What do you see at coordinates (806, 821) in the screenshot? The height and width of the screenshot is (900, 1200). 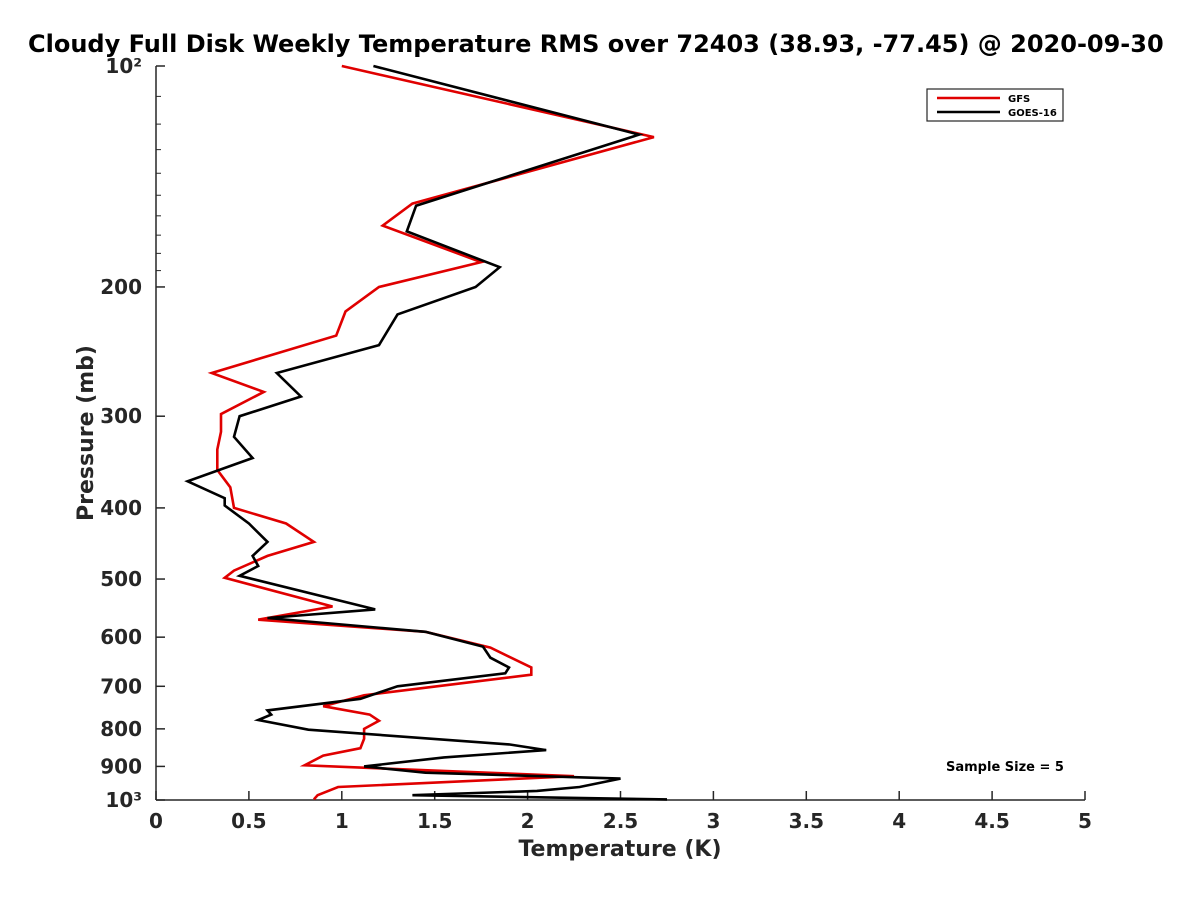 I see `x-tick-label: 3.5` at bounding box center [806, 821].